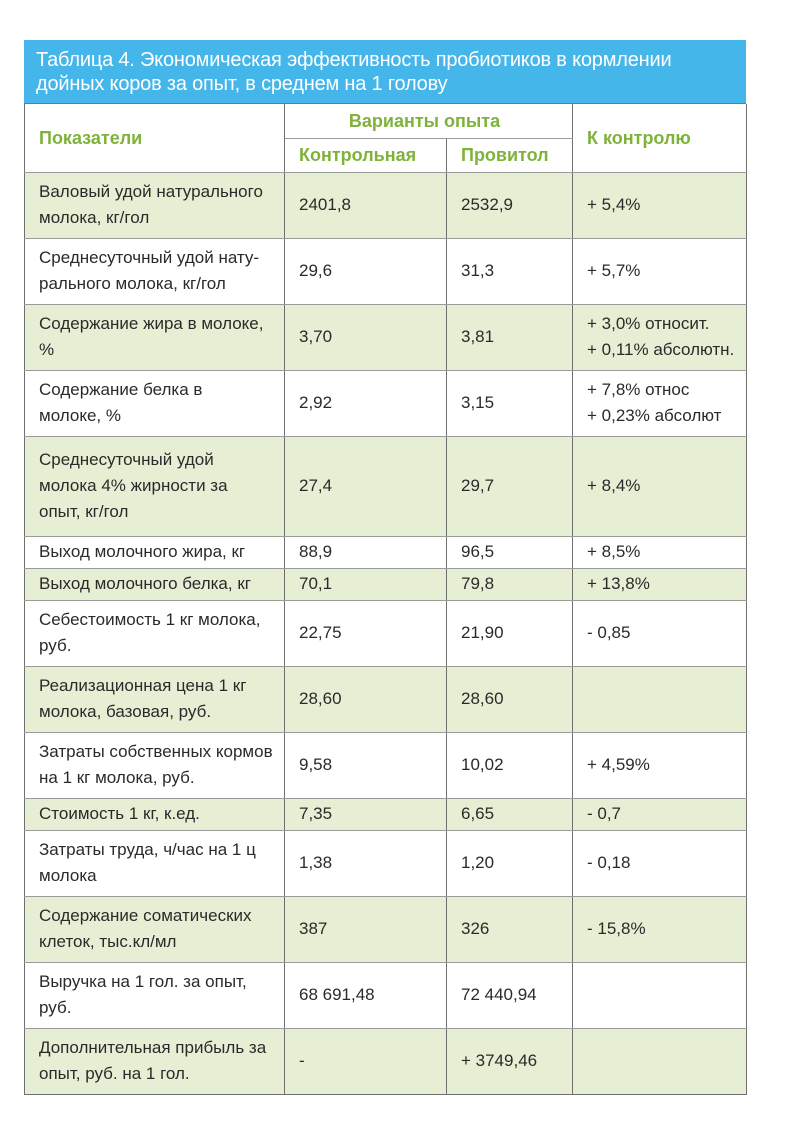 The image size is (787, 1124). I want to click on header-provitol: Провитол, so click(509, 155).